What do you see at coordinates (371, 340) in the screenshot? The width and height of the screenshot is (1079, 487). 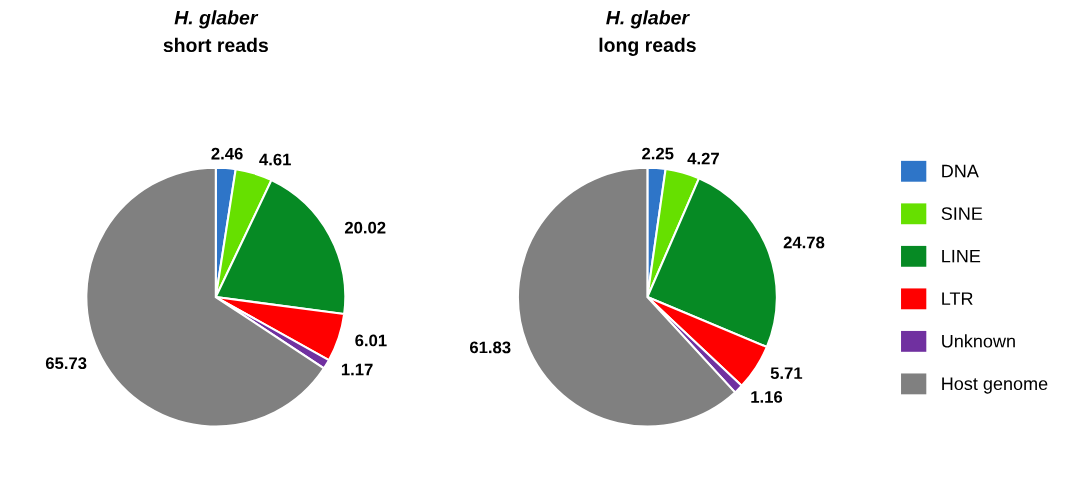 I see `data-label: 6.01` at bounding box center [371, 340].